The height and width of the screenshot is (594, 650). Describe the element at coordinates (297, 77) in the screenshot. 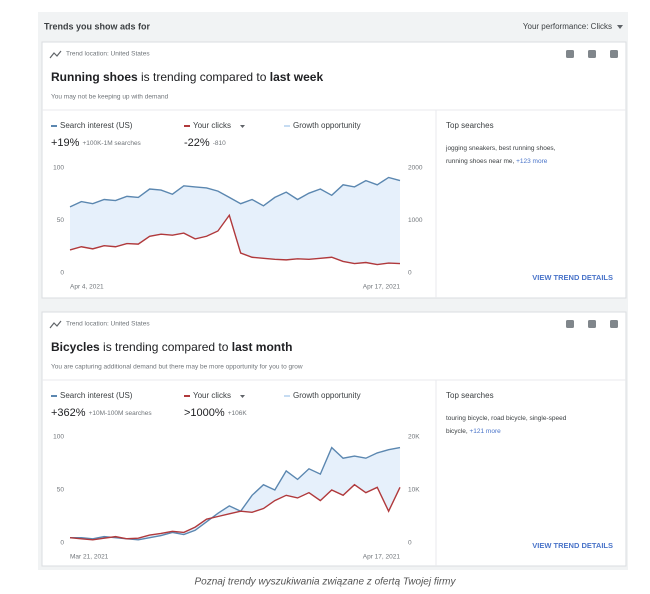

I see `headline-period: last week` at that location.